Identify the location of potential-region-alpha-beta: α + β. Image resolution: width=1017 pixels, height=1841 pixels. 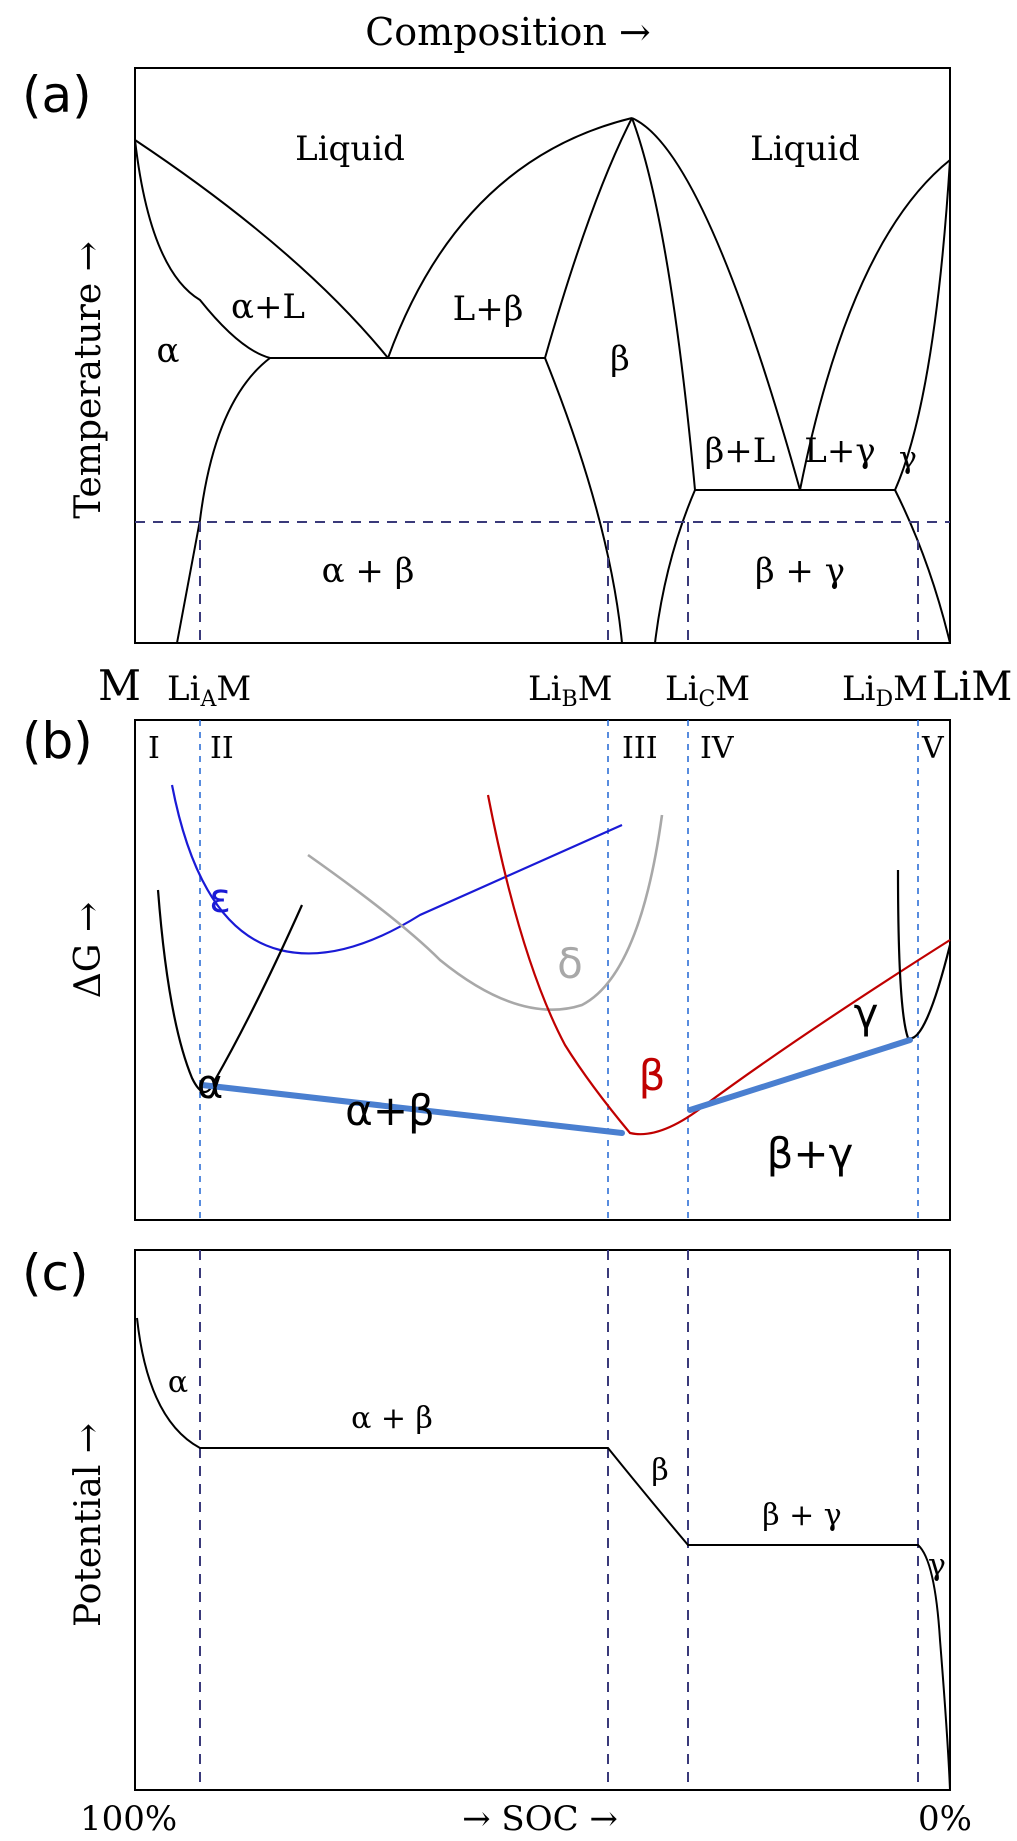
(392, 1418).